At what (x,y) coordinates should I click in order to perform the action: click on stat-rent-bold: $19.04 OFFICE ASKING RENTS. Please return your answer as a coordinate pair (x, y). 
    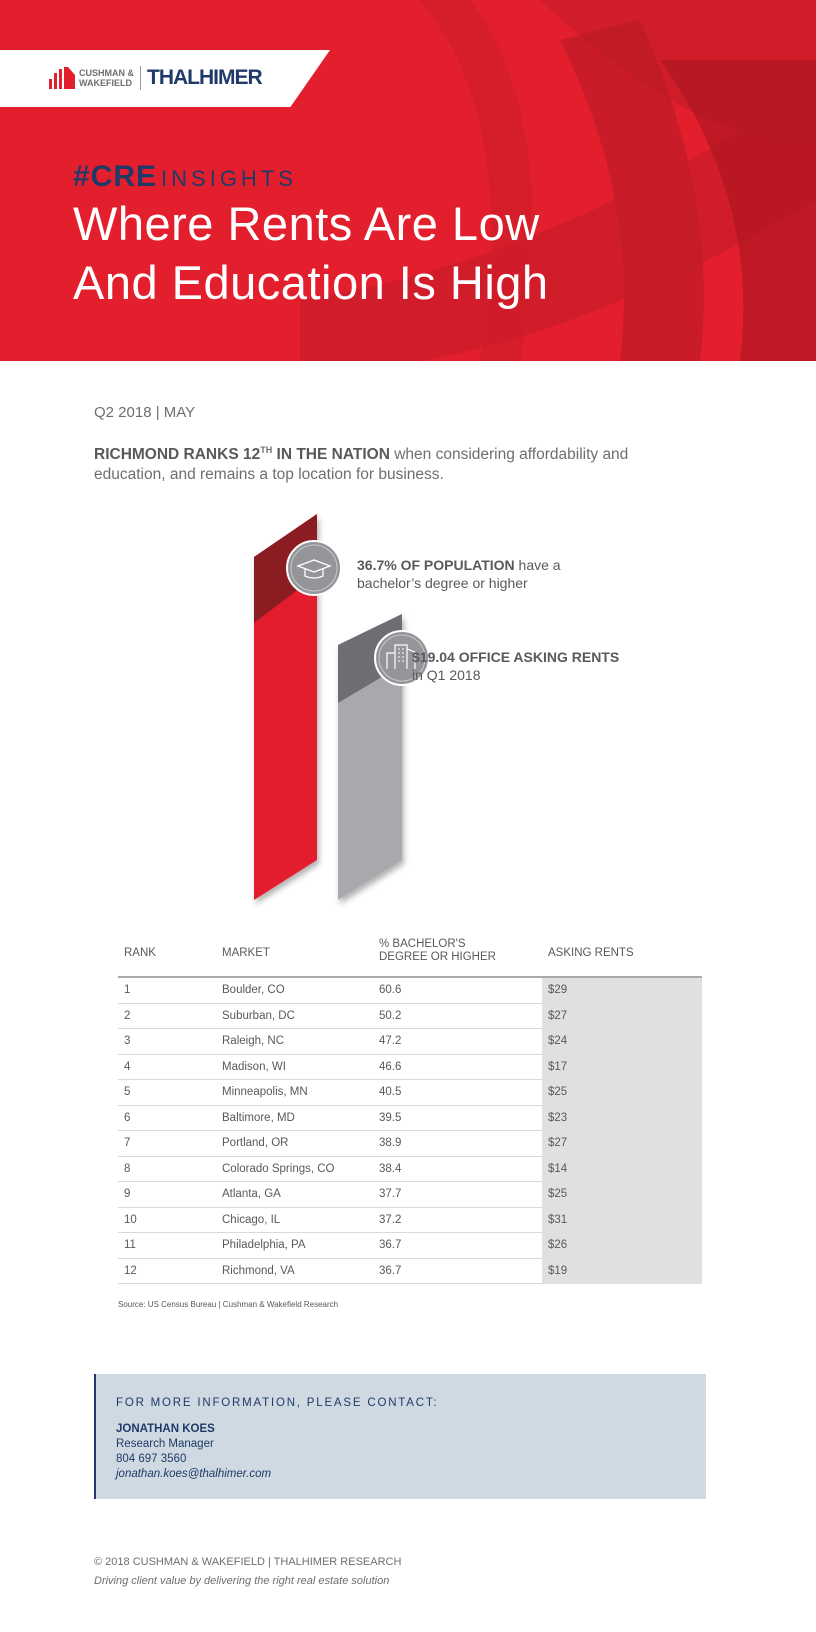
    Looking at the image, I should click on (516, 657).